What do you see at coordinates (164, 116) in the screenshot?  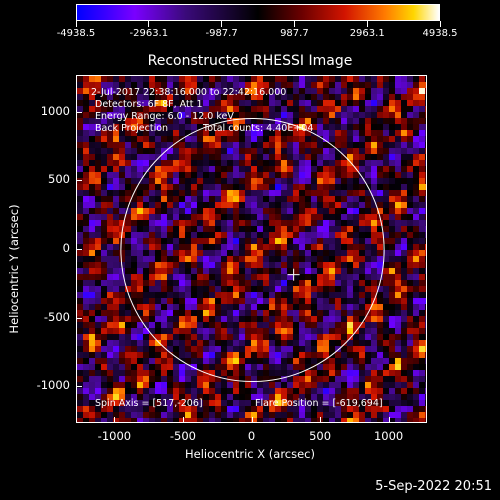 I see `annotation-energy-range: Energy Range: 6.0 - 12.0 keV` at bounding box center [164, 116].